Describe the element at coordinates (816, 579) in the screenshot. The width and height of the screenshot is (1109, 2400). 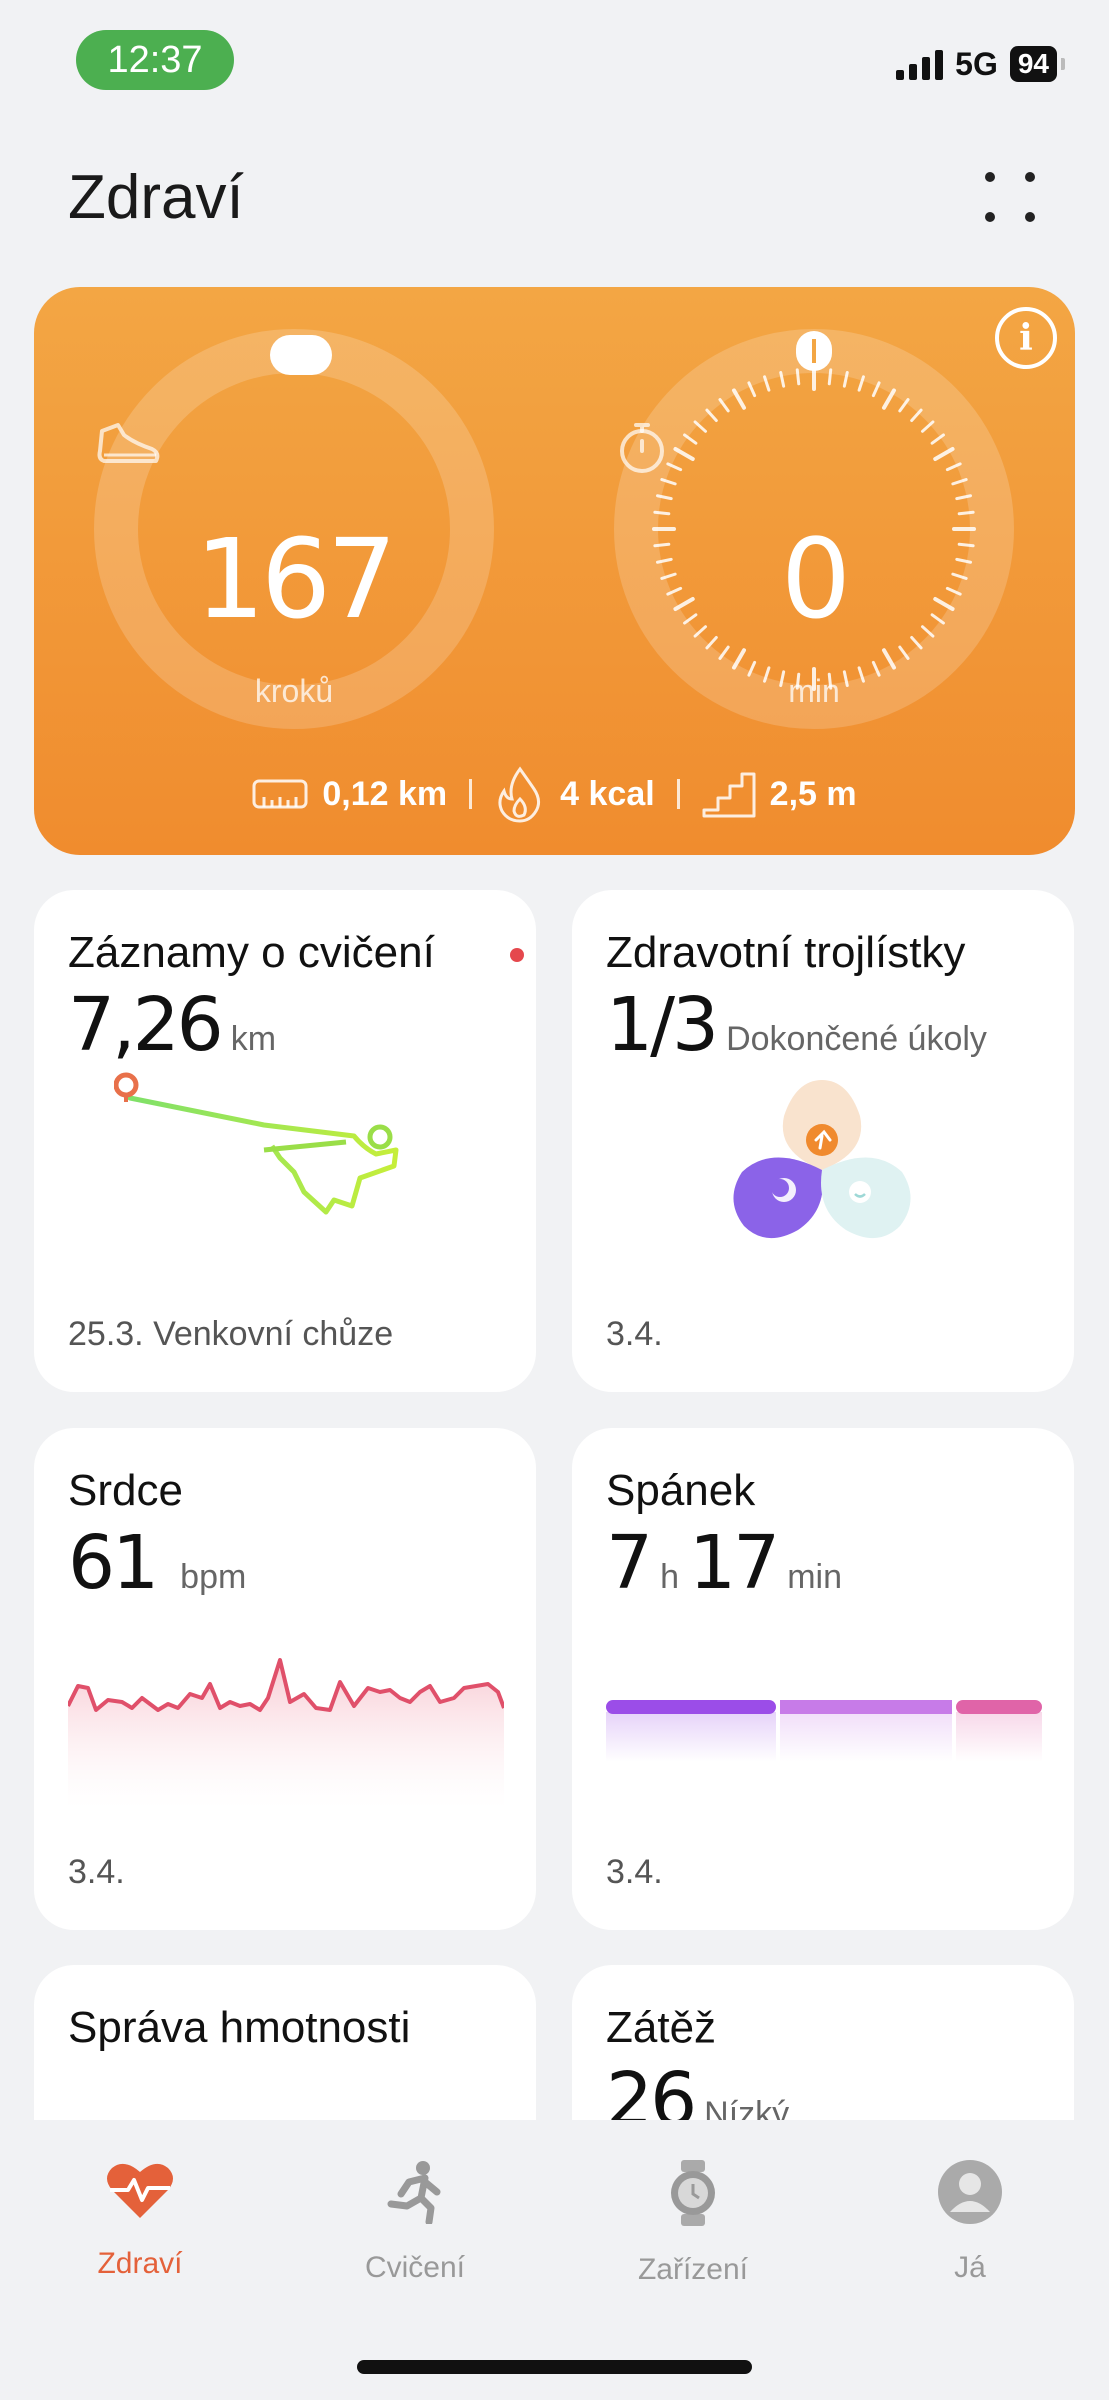
I see `minutes-value: 0` at that location.